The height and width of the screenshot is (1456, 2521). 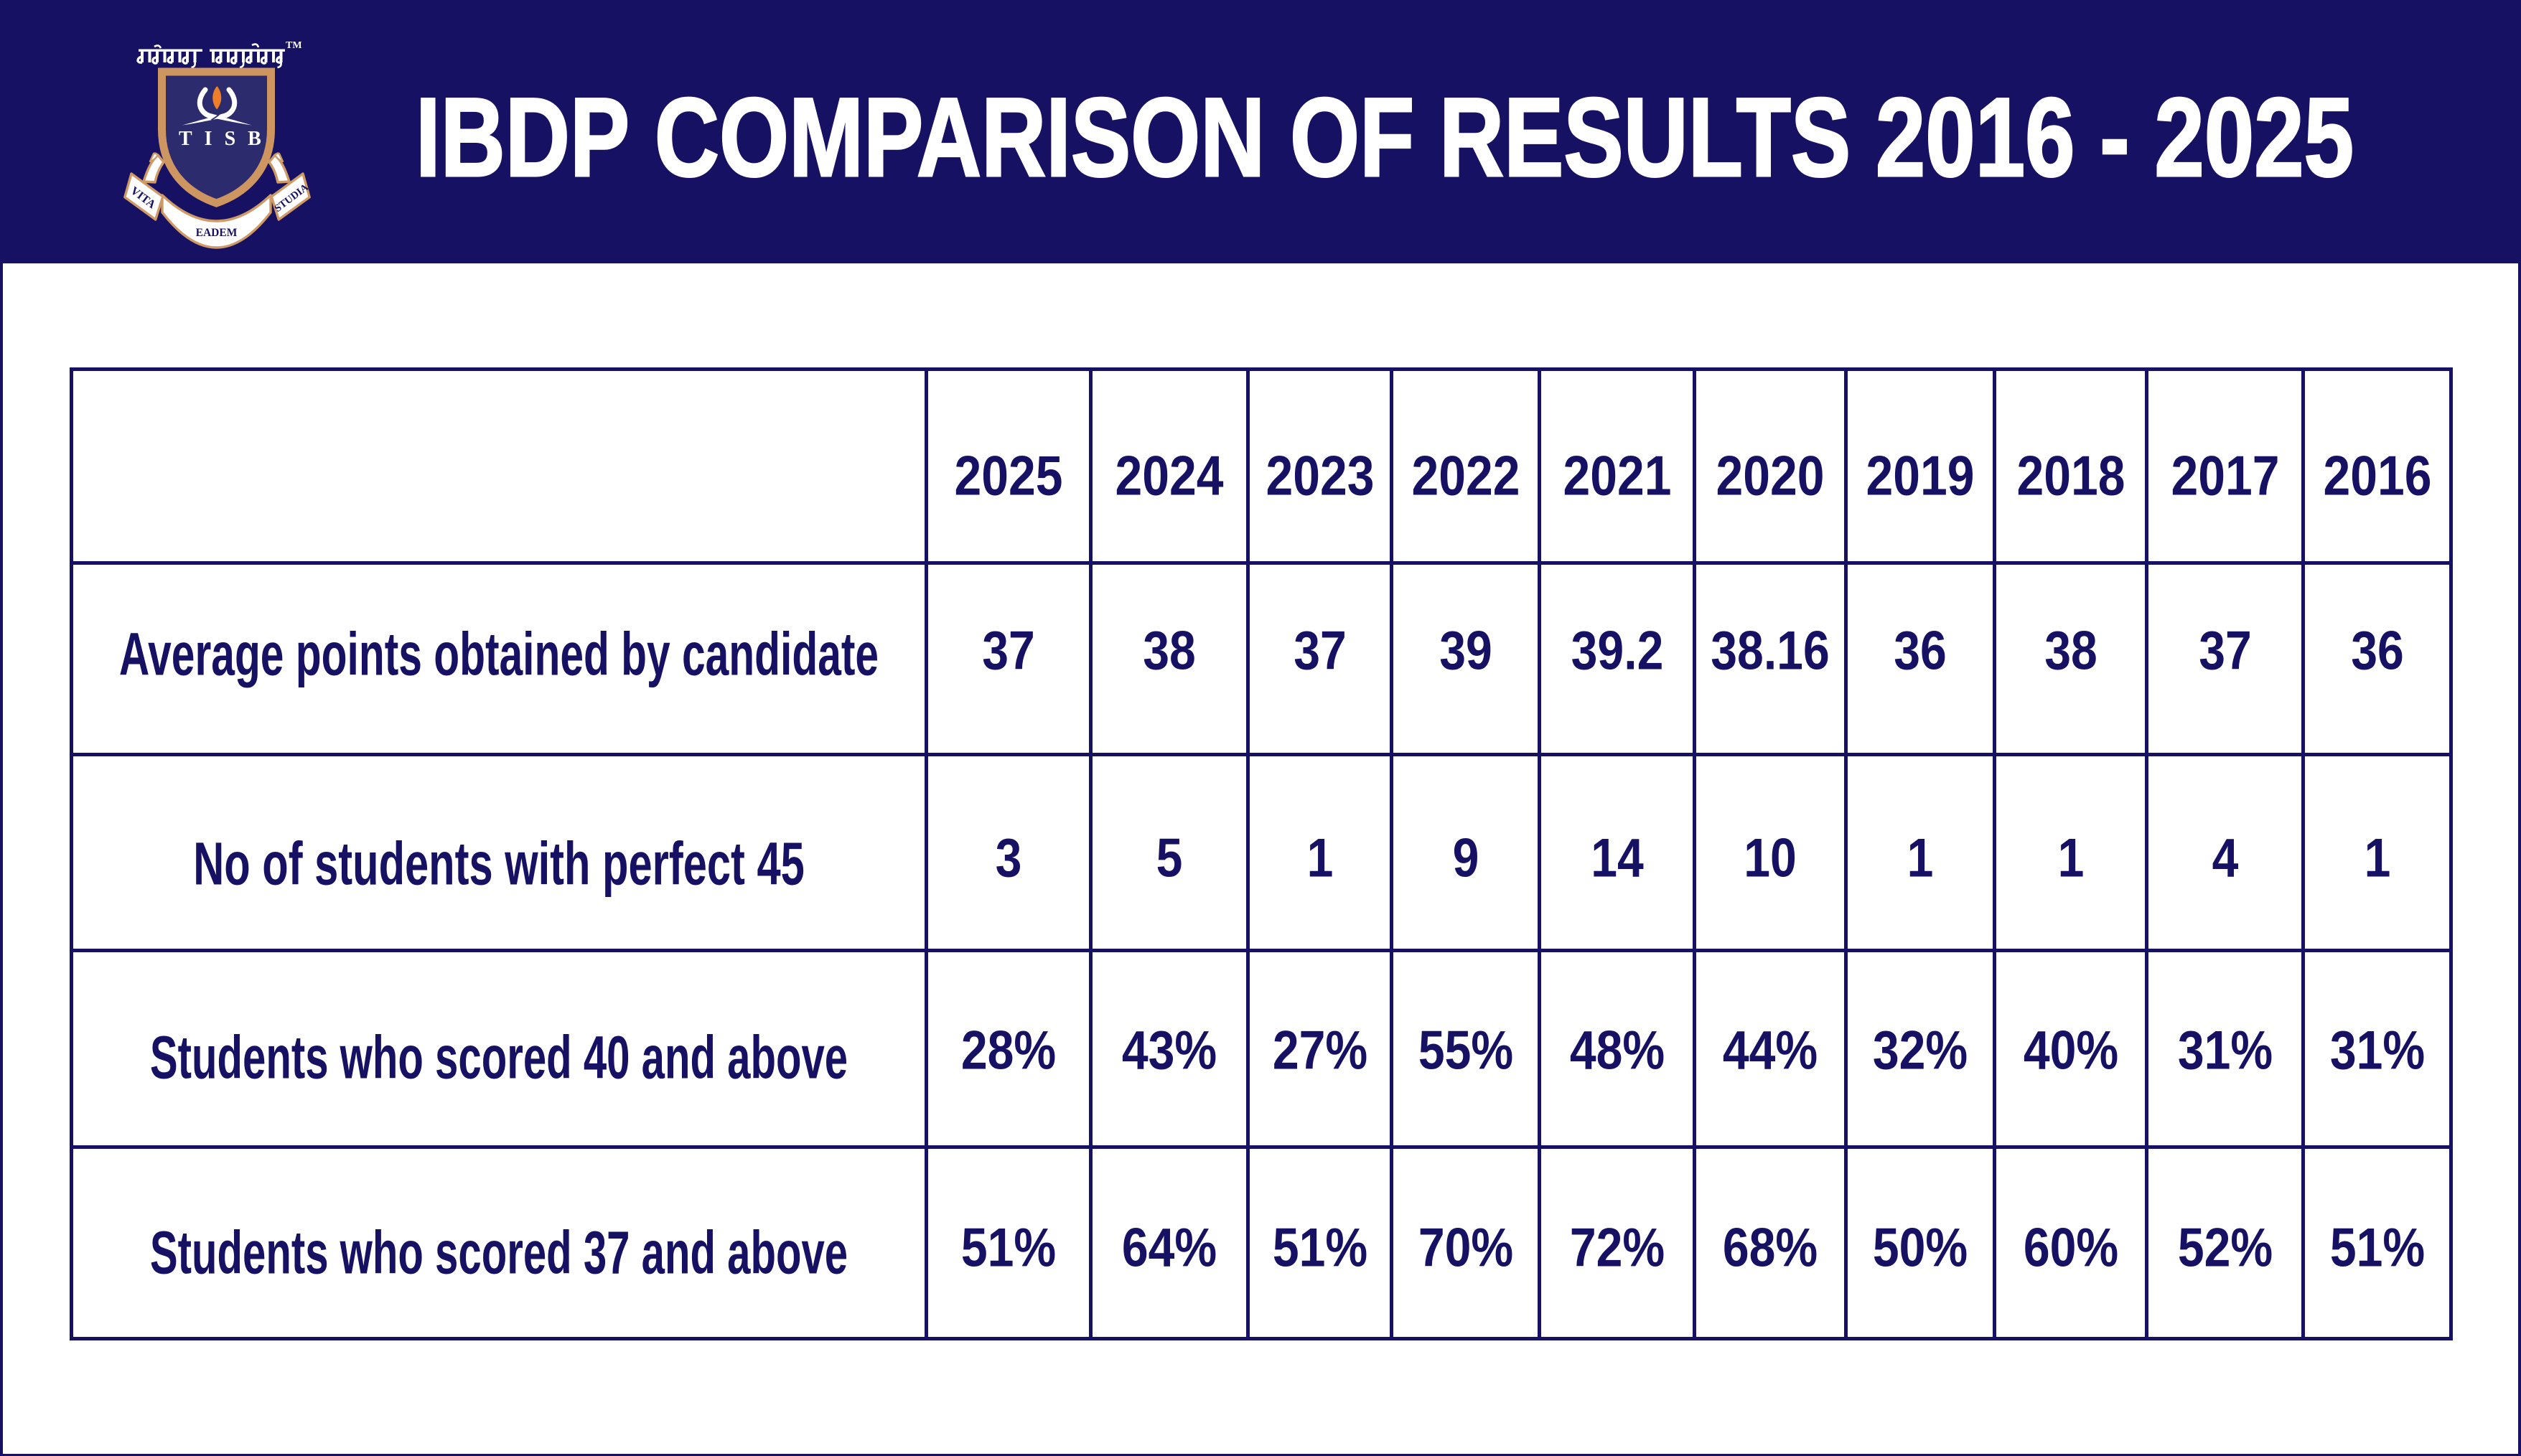 What do you see at coordinates (226, 139) in the screenshot?
I see `svg-text: TISB` at bounding box center [226, 139].